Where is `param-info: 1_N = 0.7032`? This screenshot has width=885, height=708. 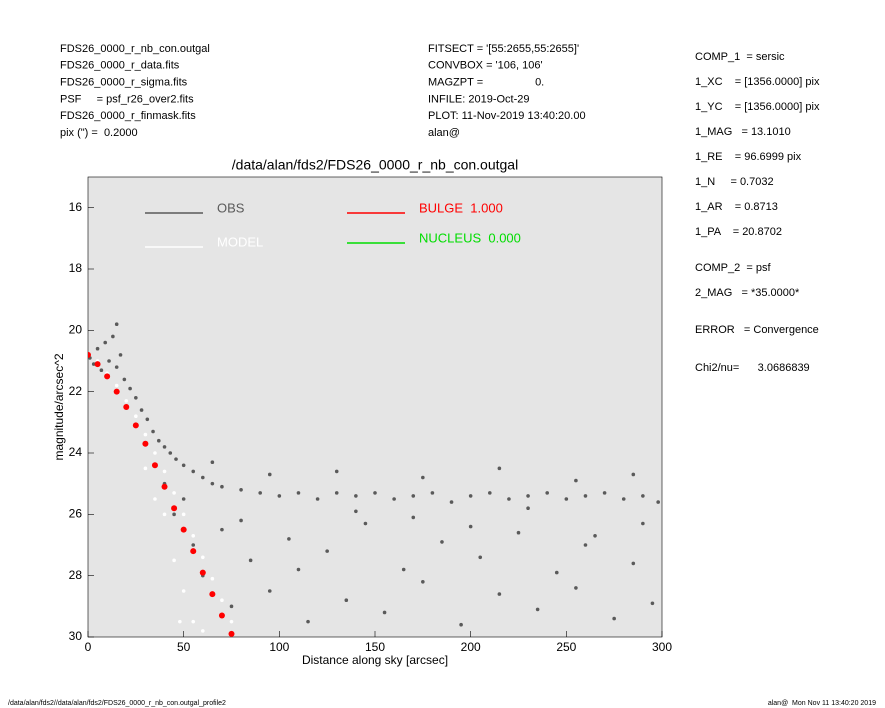
param-info: 1_N = 0.7032 is located at coordinates (734, 182).